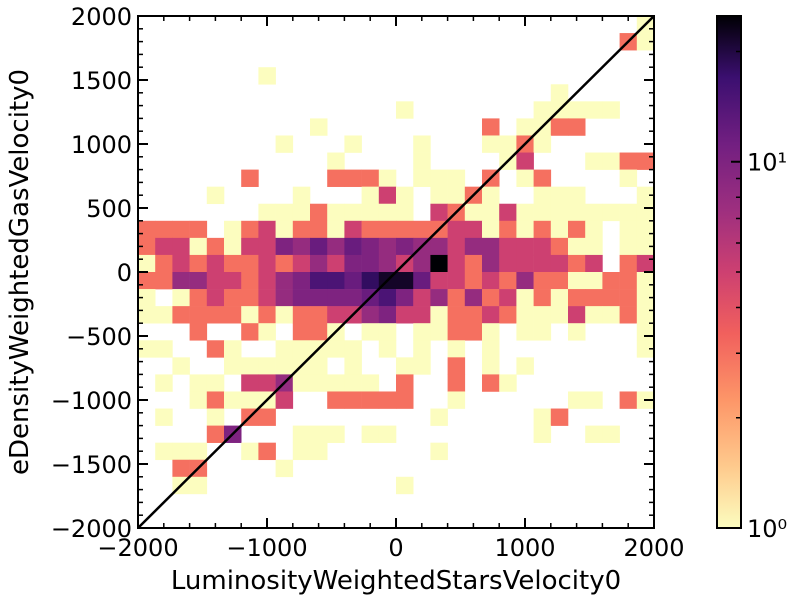  I want to click on y-tick-label: −500, so click(99, 337).